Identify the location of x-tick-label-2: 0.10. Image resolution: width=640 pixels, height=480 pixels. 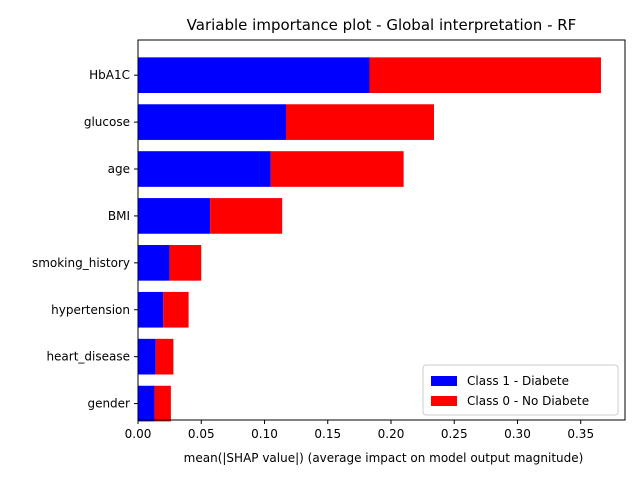
(264, 434).